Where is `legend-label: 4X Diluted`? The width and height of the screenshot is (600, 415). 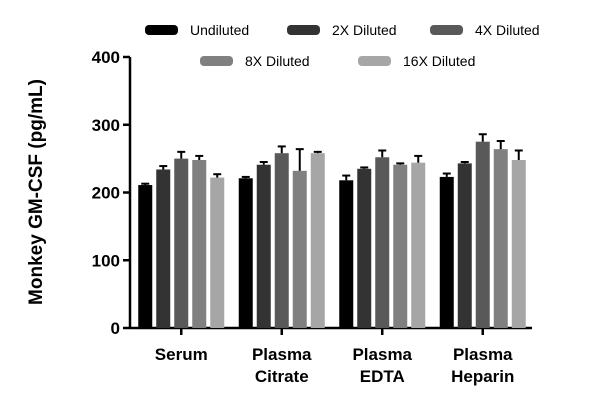 legend-label: 4X Diluted is located at coordinates (507, 30).